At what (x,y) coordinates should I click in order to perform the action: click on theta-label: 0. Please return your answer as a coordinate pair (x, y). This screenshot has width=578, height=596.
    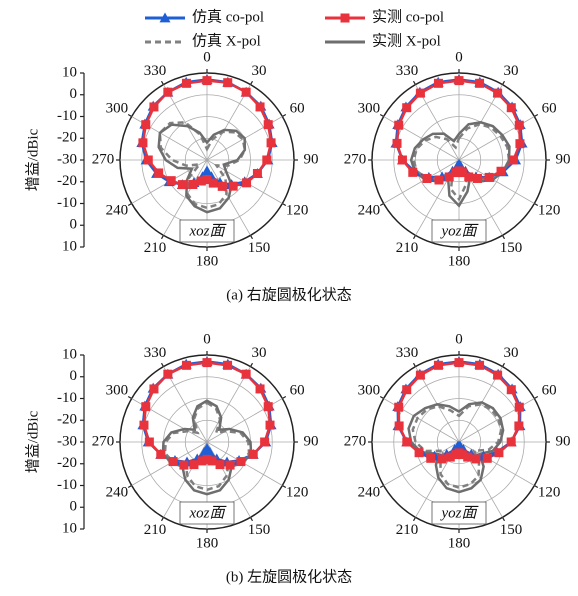
    Looking at the image, I should click on (459, 339).